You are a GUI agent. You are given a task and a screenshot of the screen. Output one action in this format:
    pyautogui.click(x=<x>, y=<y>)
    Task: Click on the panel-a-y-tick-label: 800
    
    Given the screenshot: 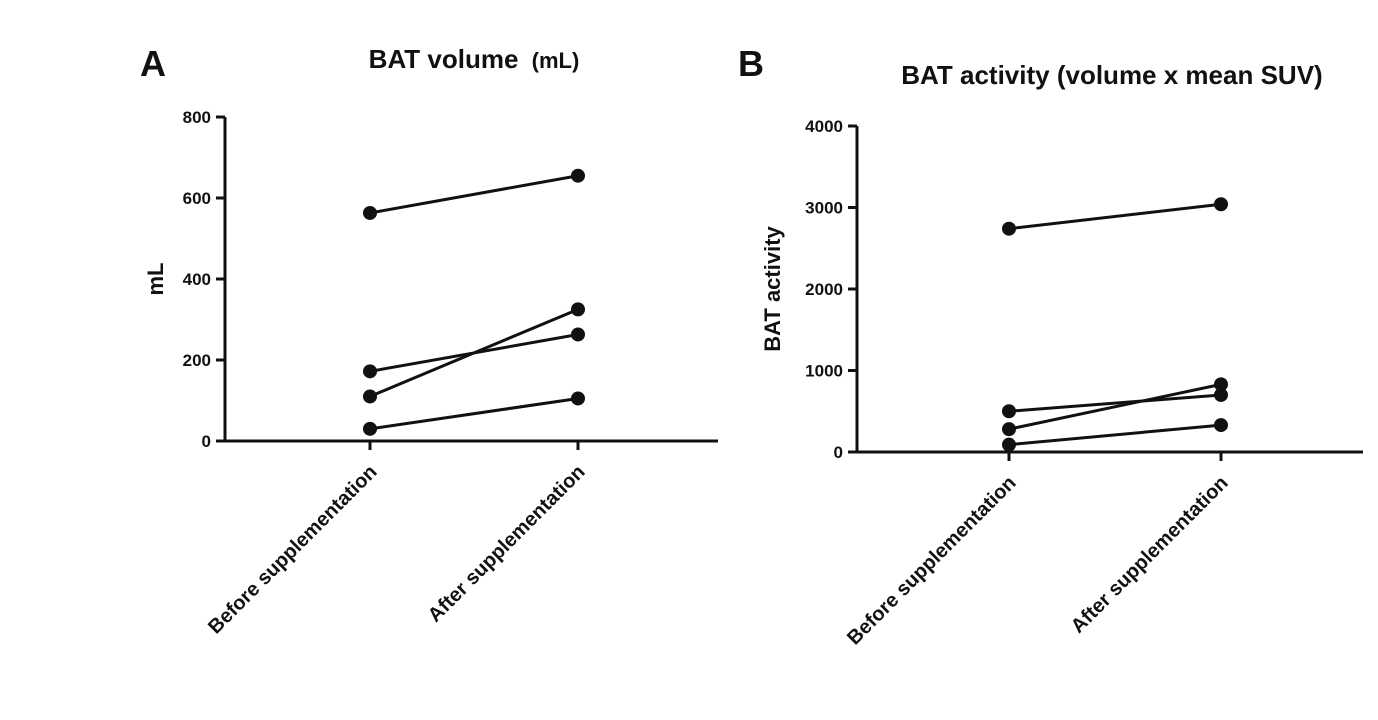 What is the action you would take?
    pyautogui.click(x=197, y=117)
    